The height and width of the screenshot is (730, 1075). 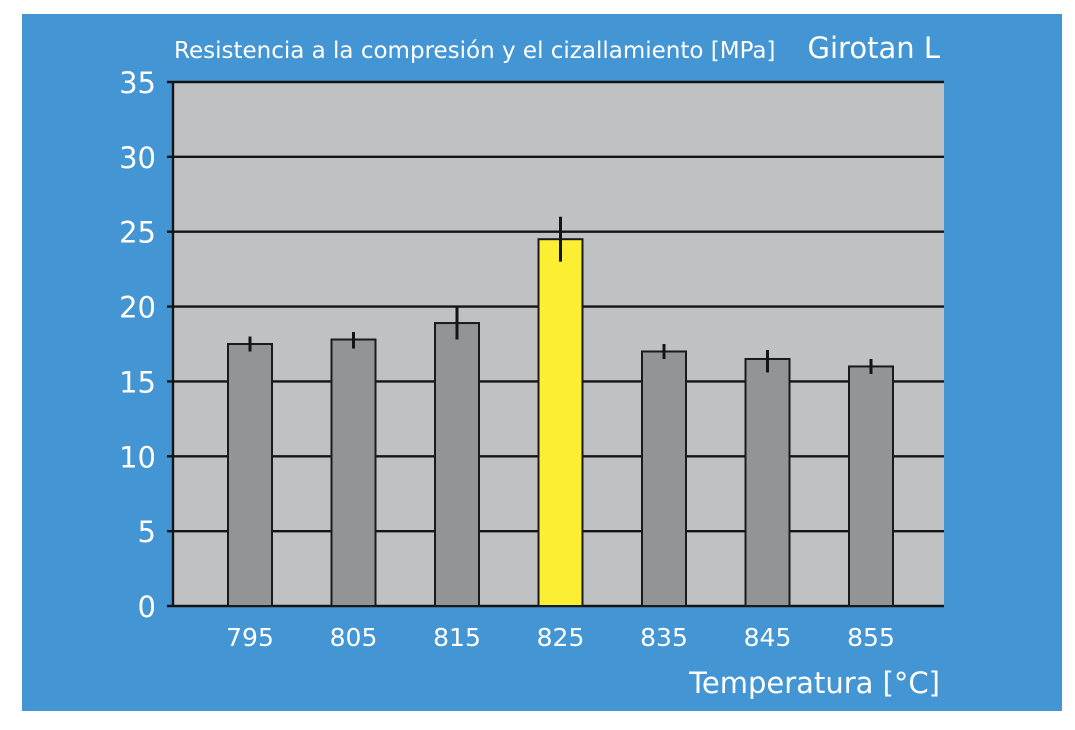 I want to click on x-tick-label: 795, so click(x=250, y=637).